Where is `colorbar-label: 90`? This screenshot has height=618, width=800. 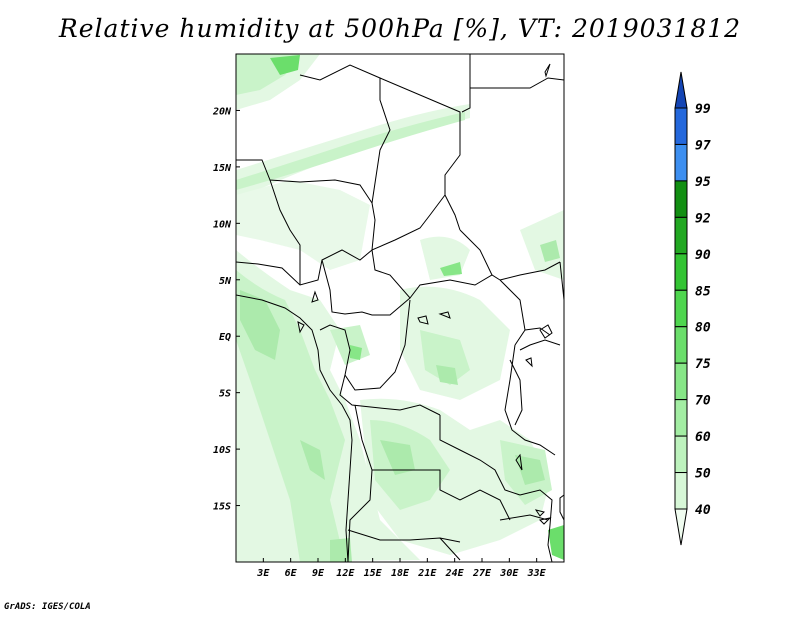 colorbar-label: 90 is located at coordinates (703, 255).